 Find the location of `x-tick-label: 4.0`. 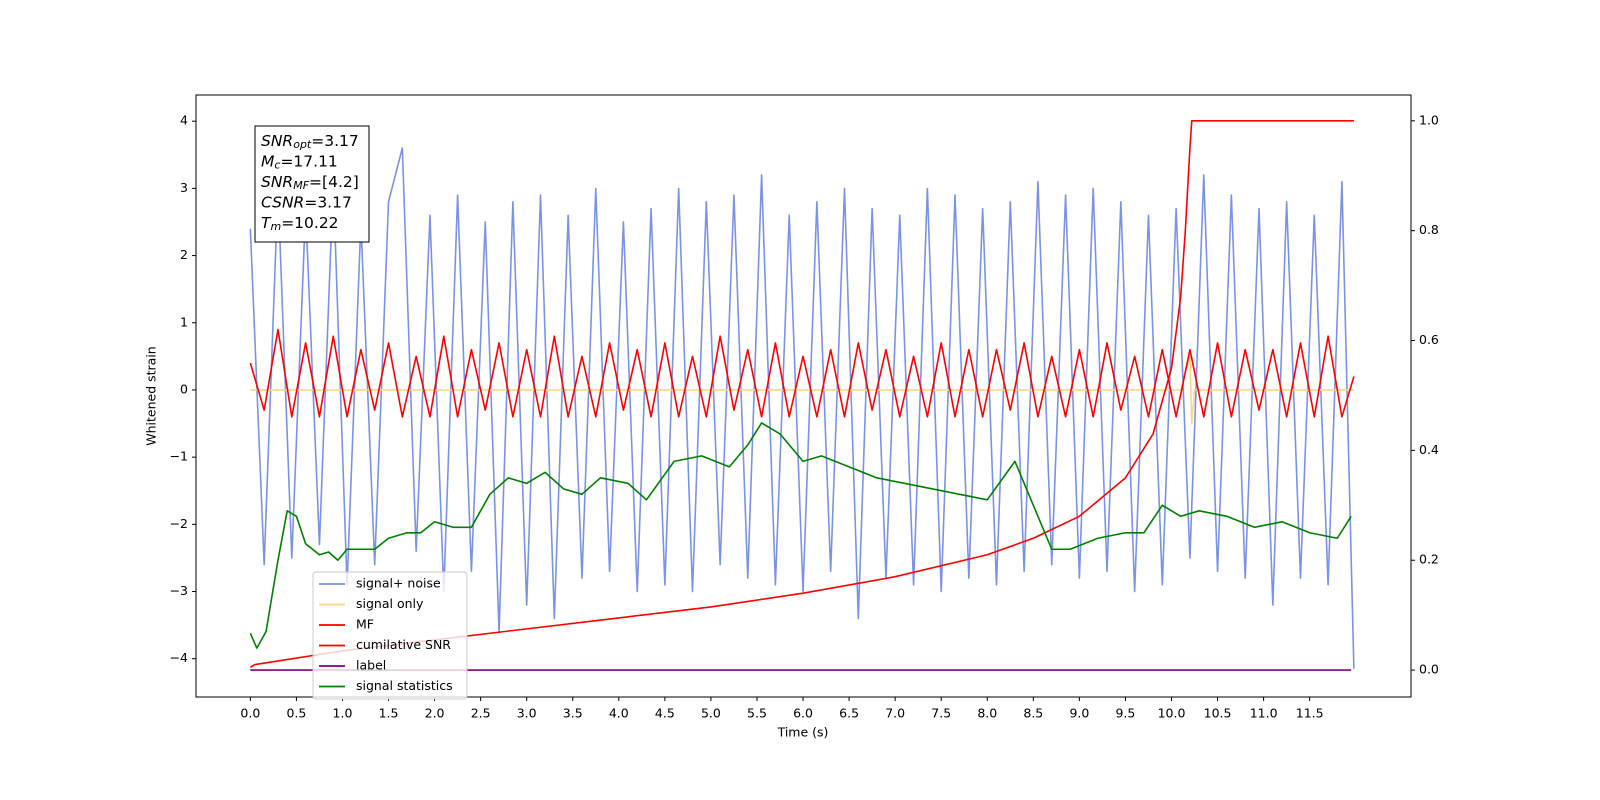

x-tick-label: 4.0 is located at coordinates (619, 713).